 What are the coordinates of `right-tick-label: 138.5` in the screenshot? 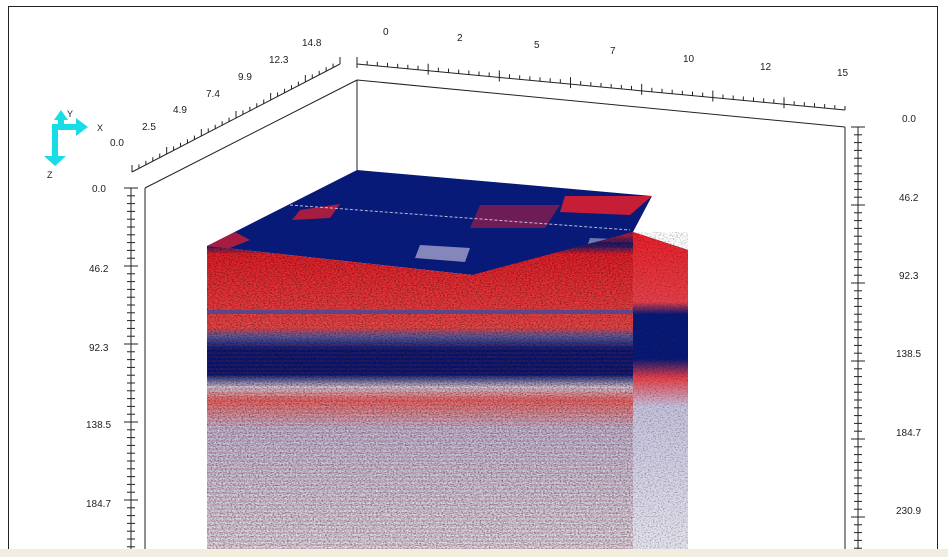 It's located at (908, 354).